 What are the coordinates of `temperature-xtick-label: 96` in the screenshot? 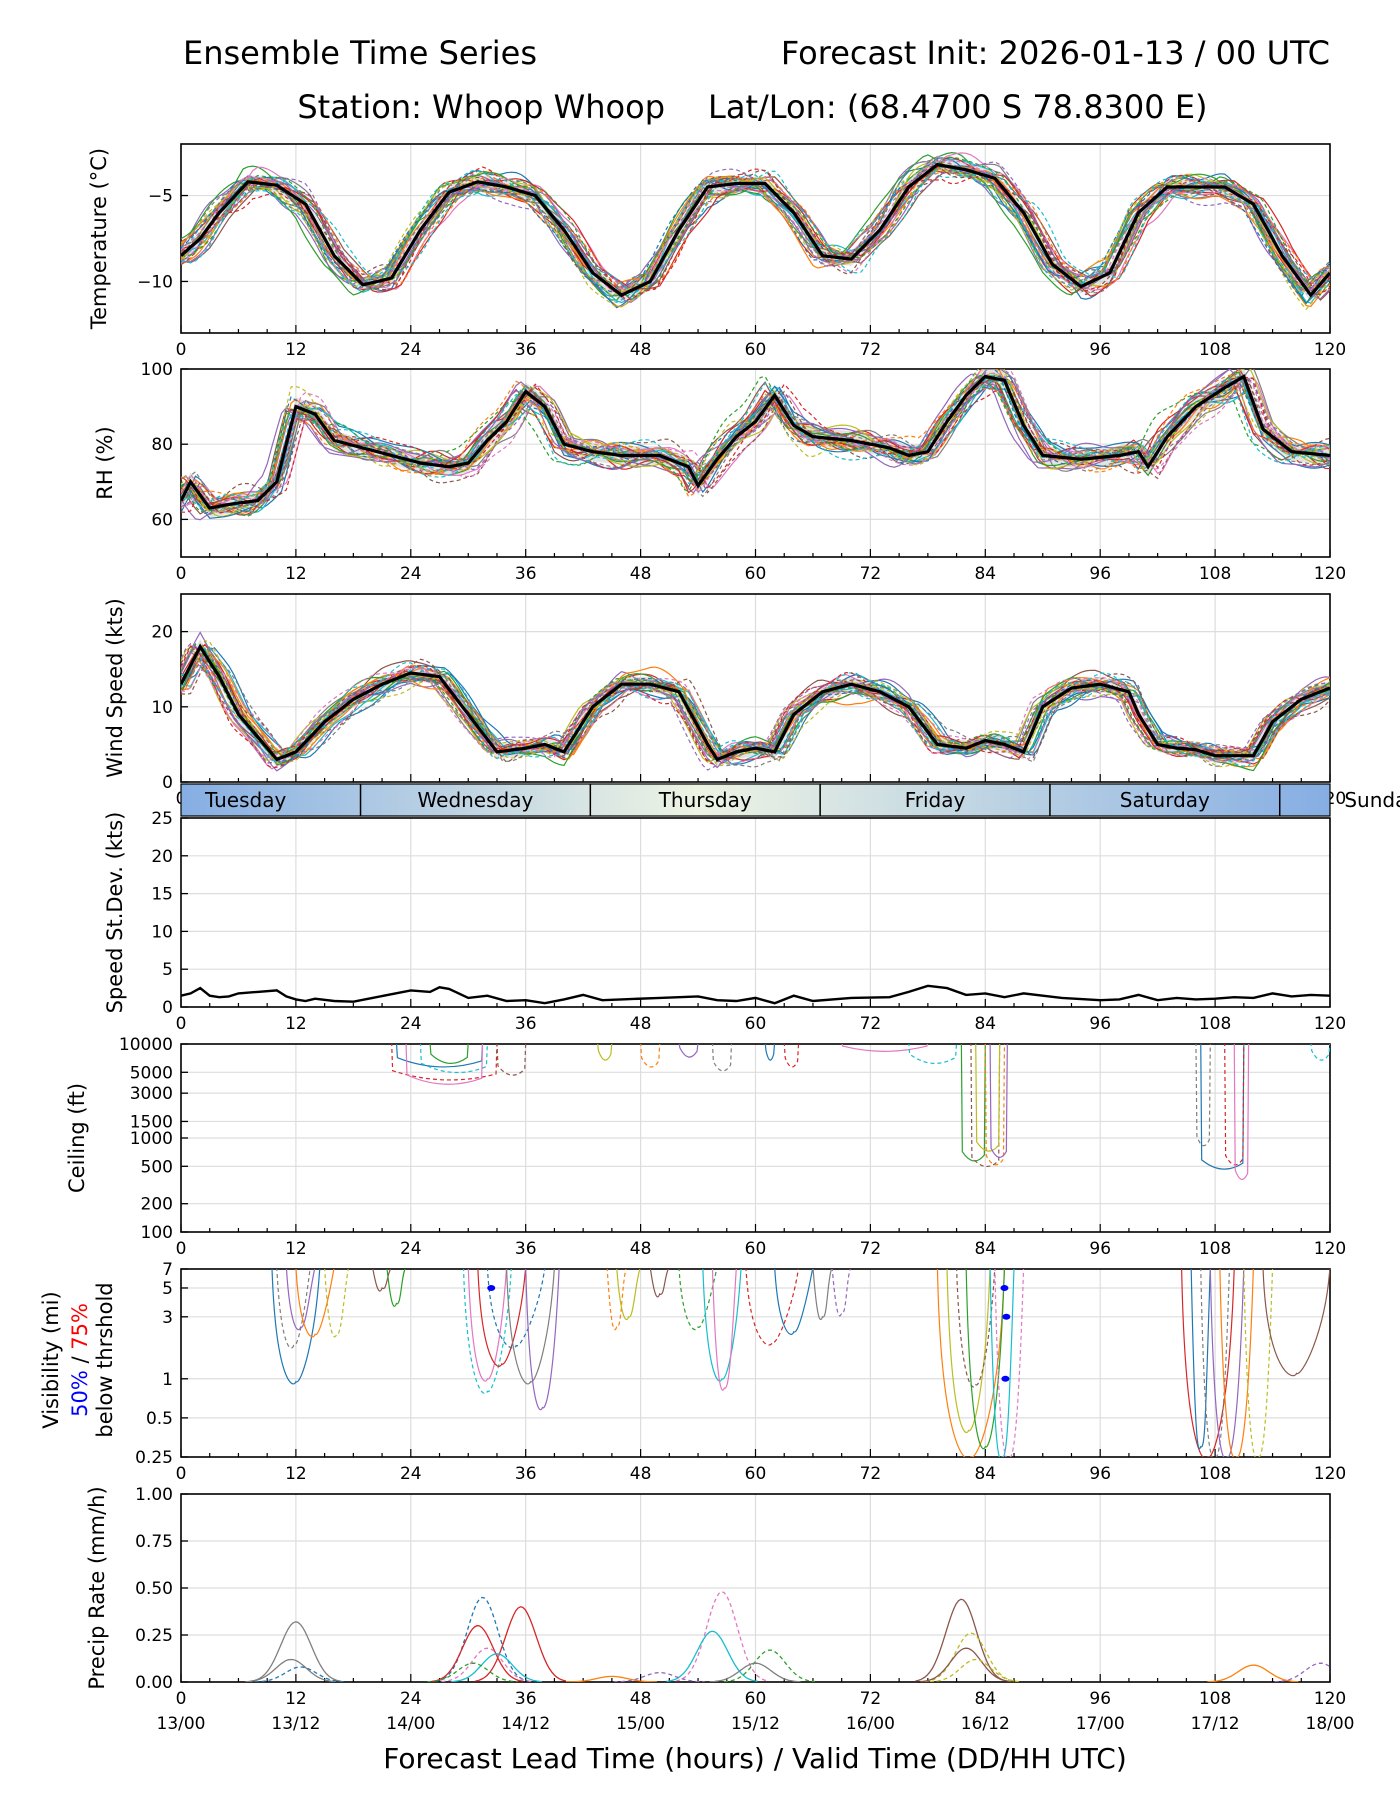 It's located at (1100, 350).